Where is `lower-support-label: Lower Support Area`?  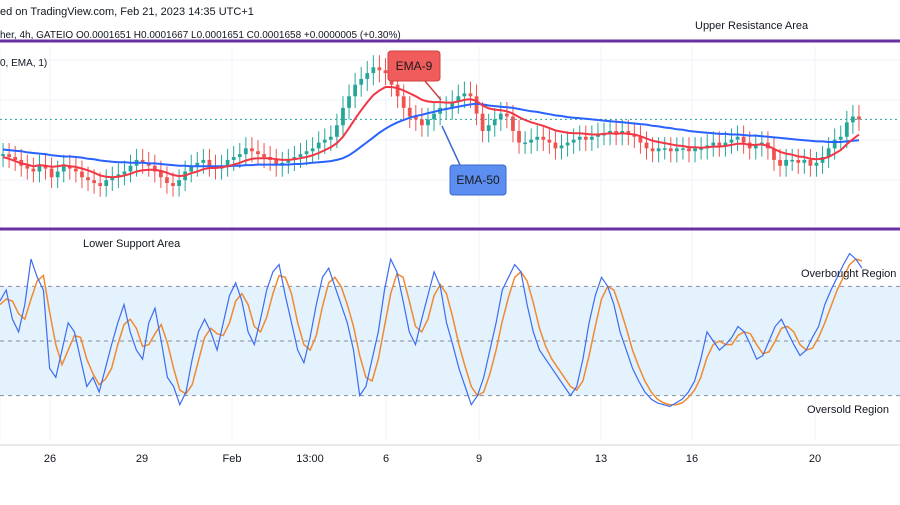 lower-support-label: Lower Support Area is located at coordinates (132, 244).